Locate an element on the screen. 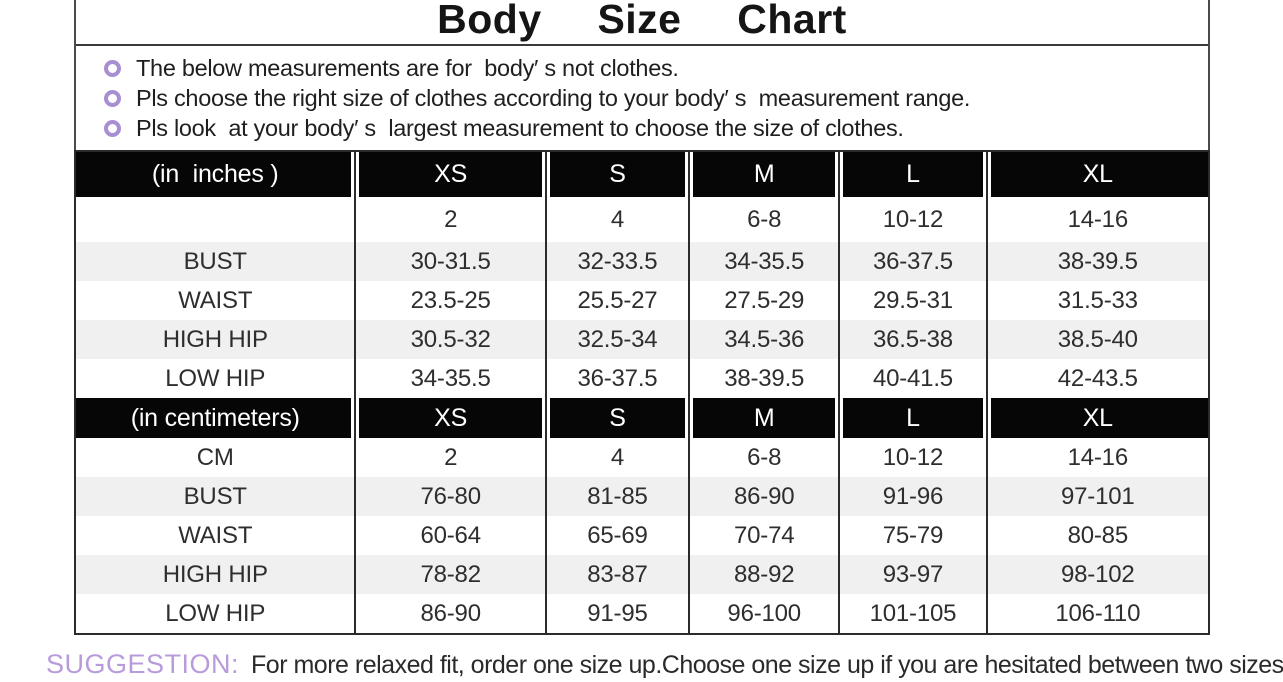  table-row: WAIST 60-64 65-69 70-74 75-79 80-85 is located at coordinates (642, 535).